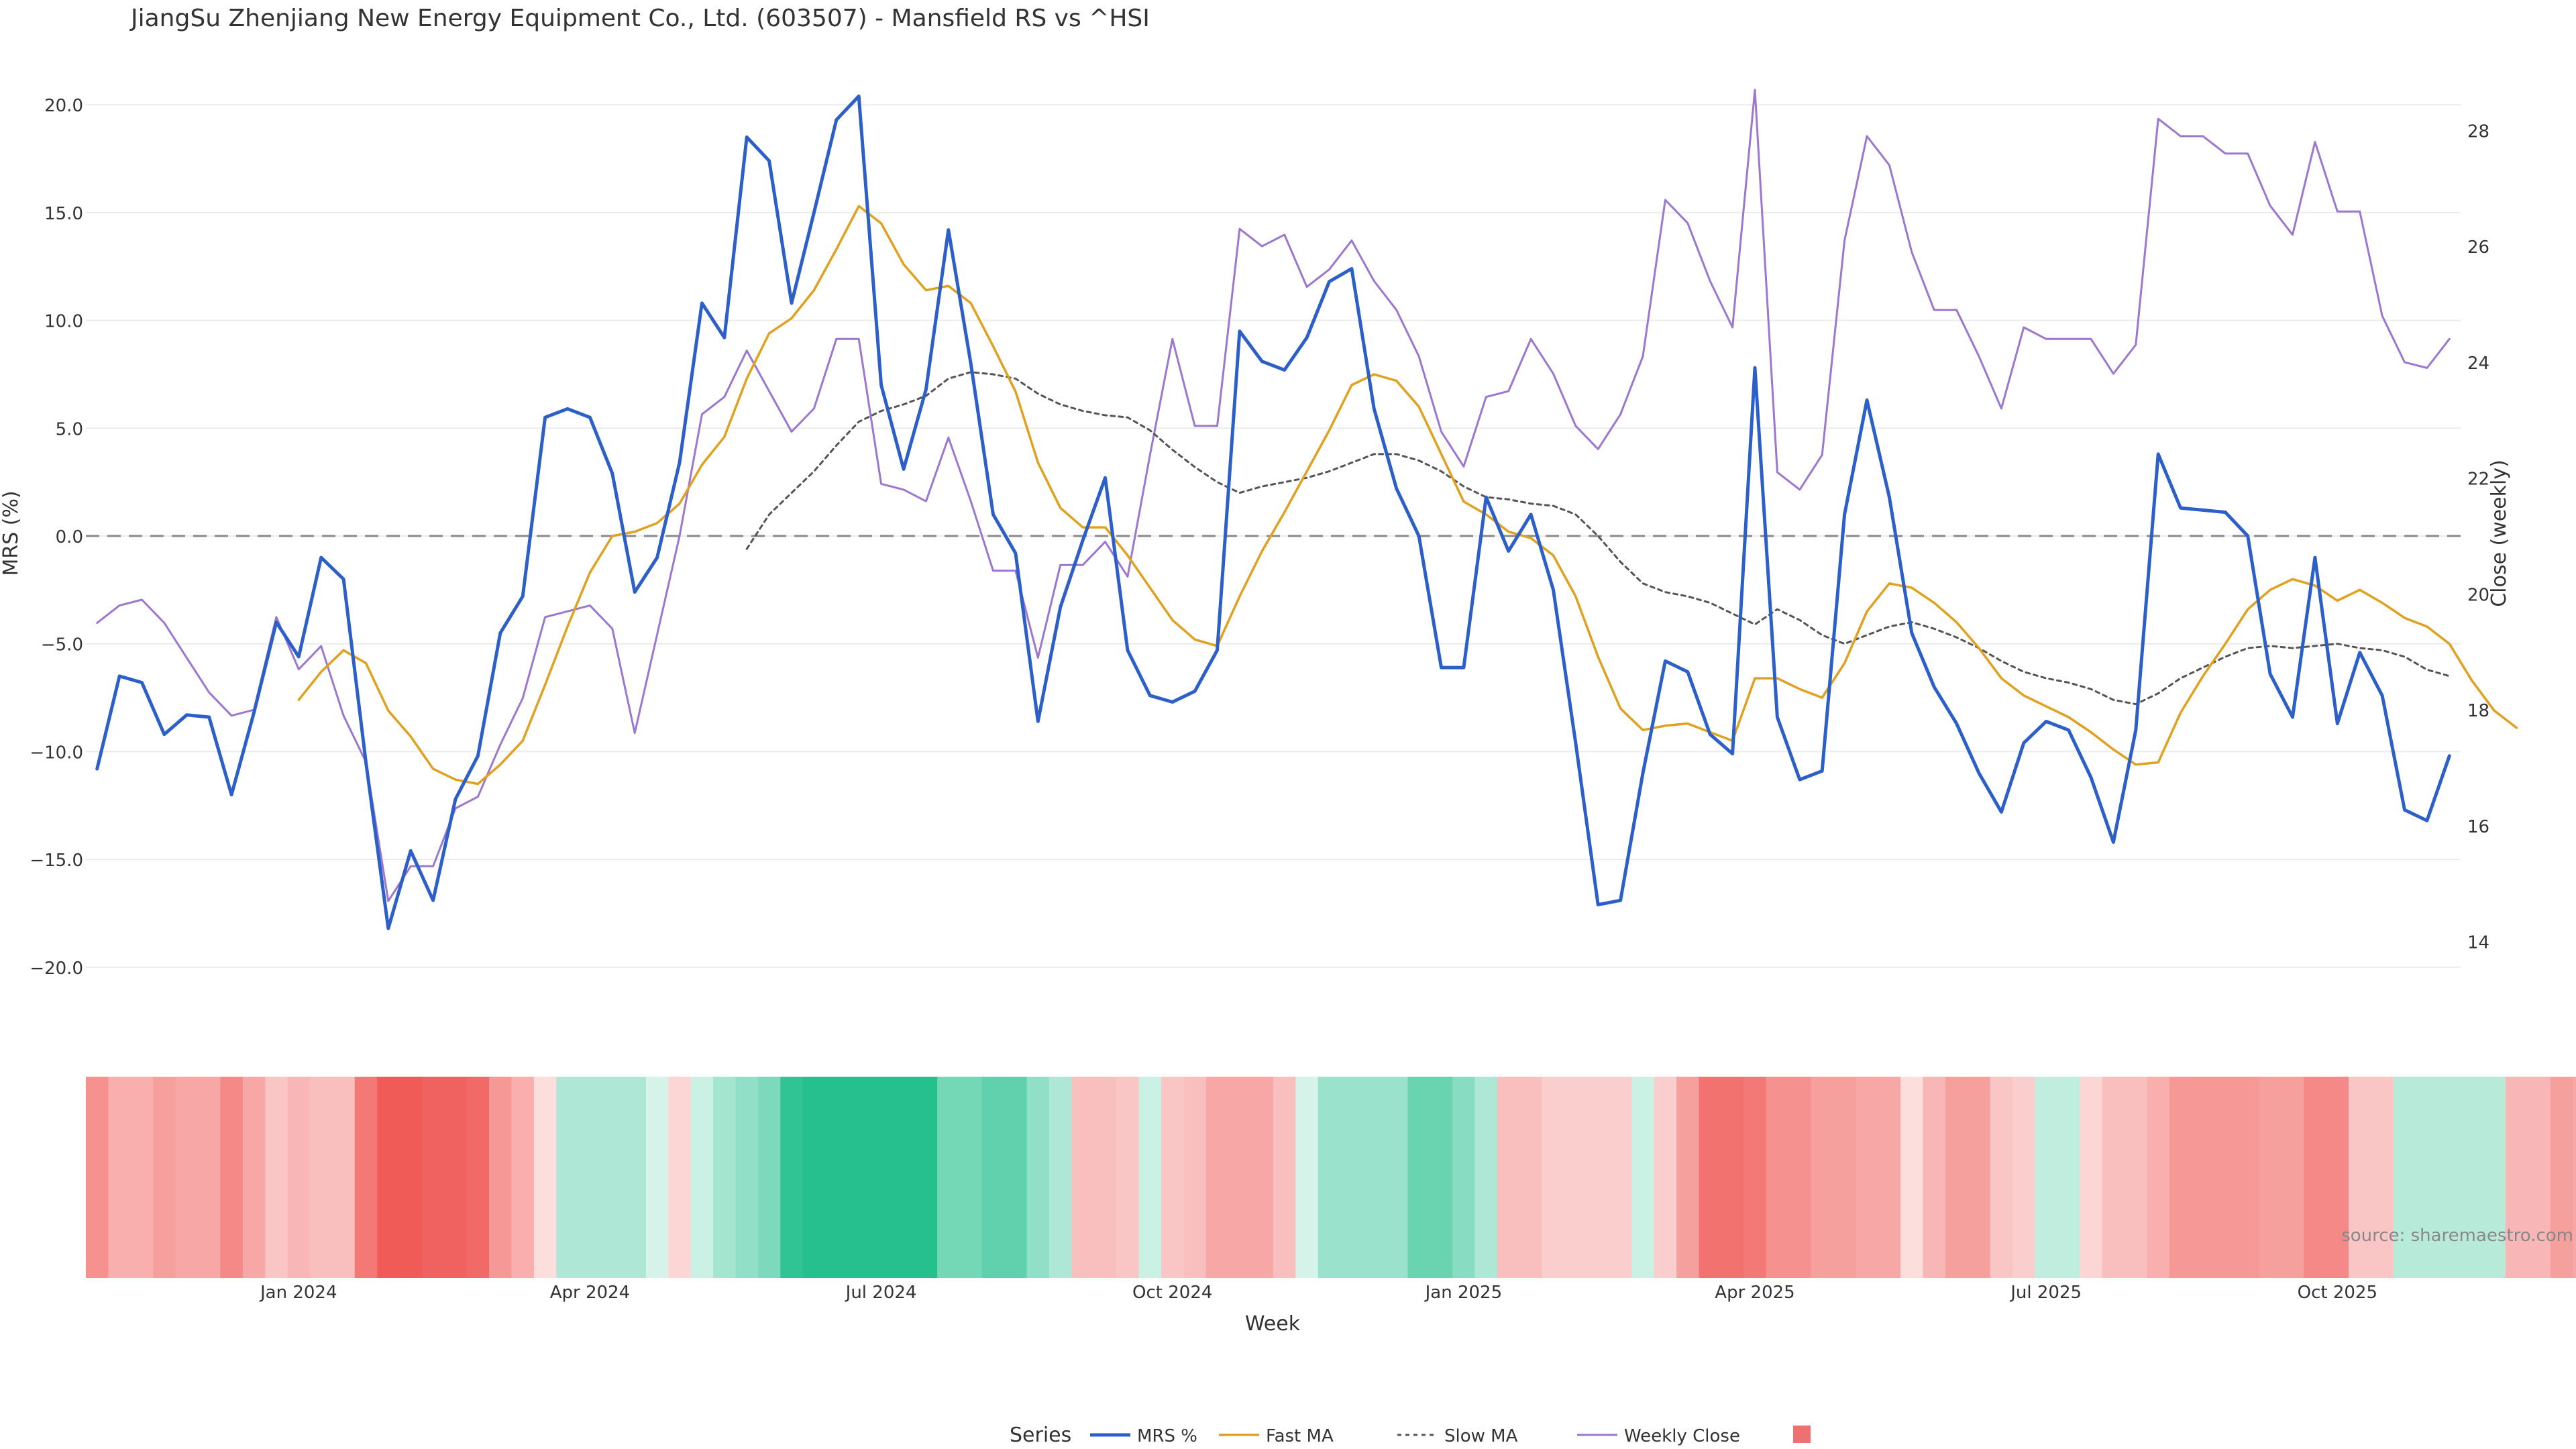 This screenshot has height=1449, width=2576. What do you see at coordinates (1754, 1293) in the screenshot?
I see `x-tick-label: Apr 2025` at bounding box center [1754, 1293].